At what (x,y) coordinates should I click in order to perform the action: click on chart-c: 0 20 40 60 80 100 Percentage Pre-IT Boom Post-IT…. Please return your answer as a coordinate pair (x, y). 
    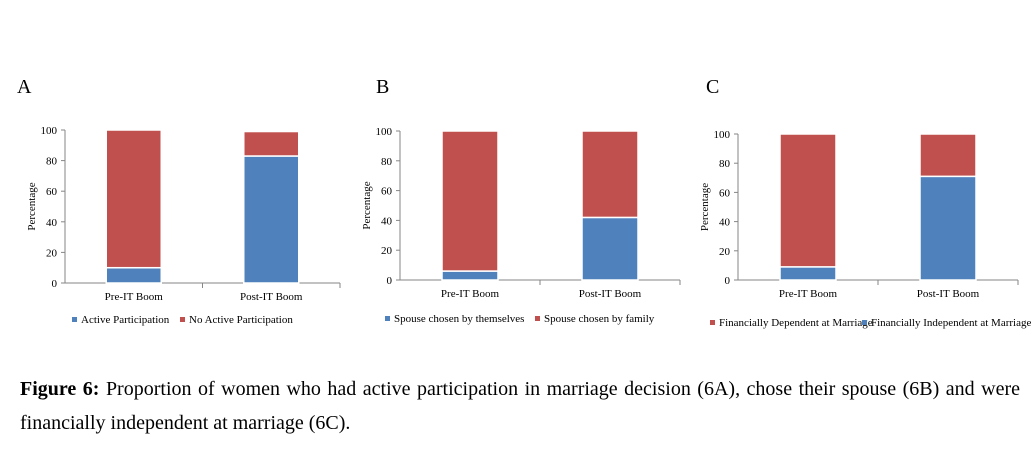
    Looking at the image, I should click on (865, 229).